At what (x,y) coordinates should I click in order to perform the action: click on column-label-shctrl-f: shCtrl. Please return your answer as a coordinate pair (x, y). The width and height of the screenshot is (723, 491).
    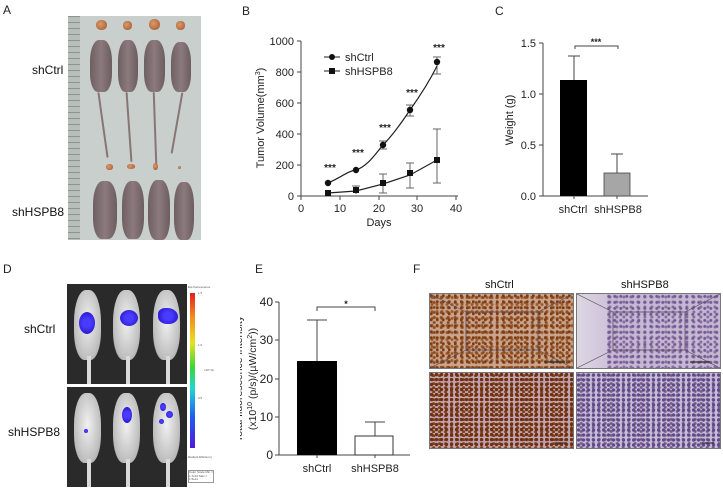
    Looking at the image, I should click on (499, 285).